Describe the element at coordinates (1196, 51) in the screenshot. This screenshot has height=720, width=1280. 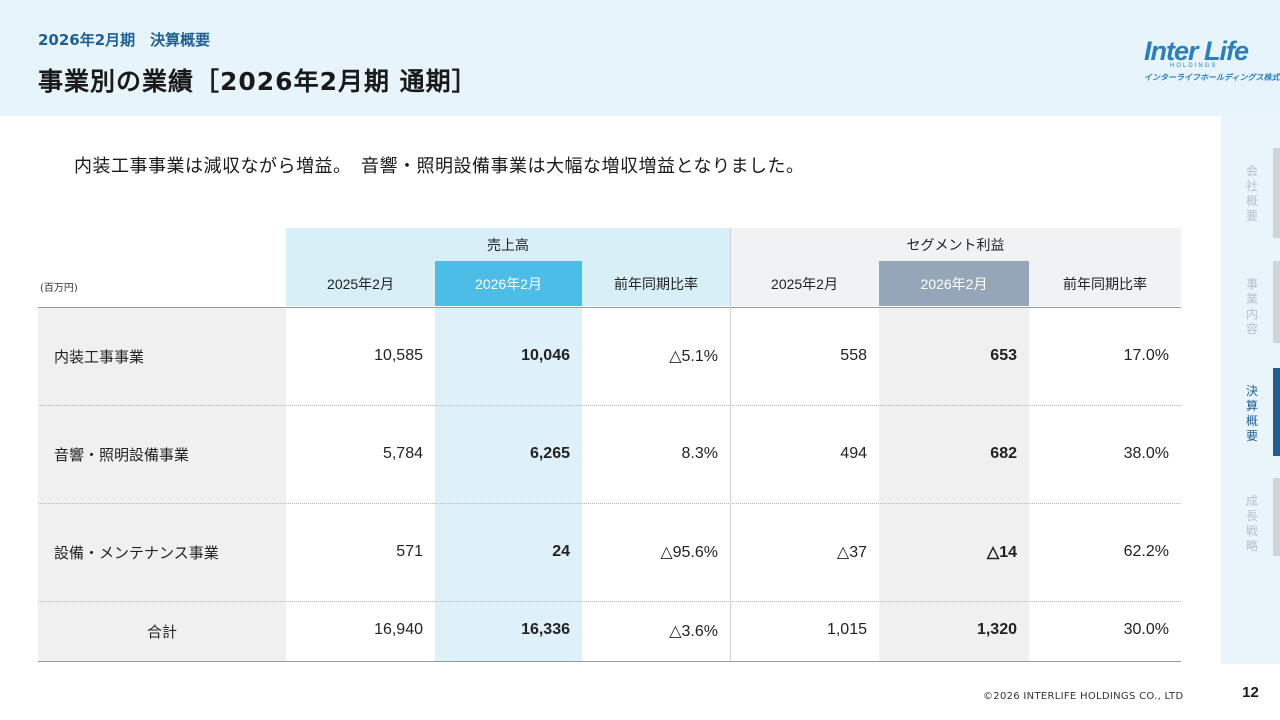
I see `logo-wordmark: Inter Life` at that location.